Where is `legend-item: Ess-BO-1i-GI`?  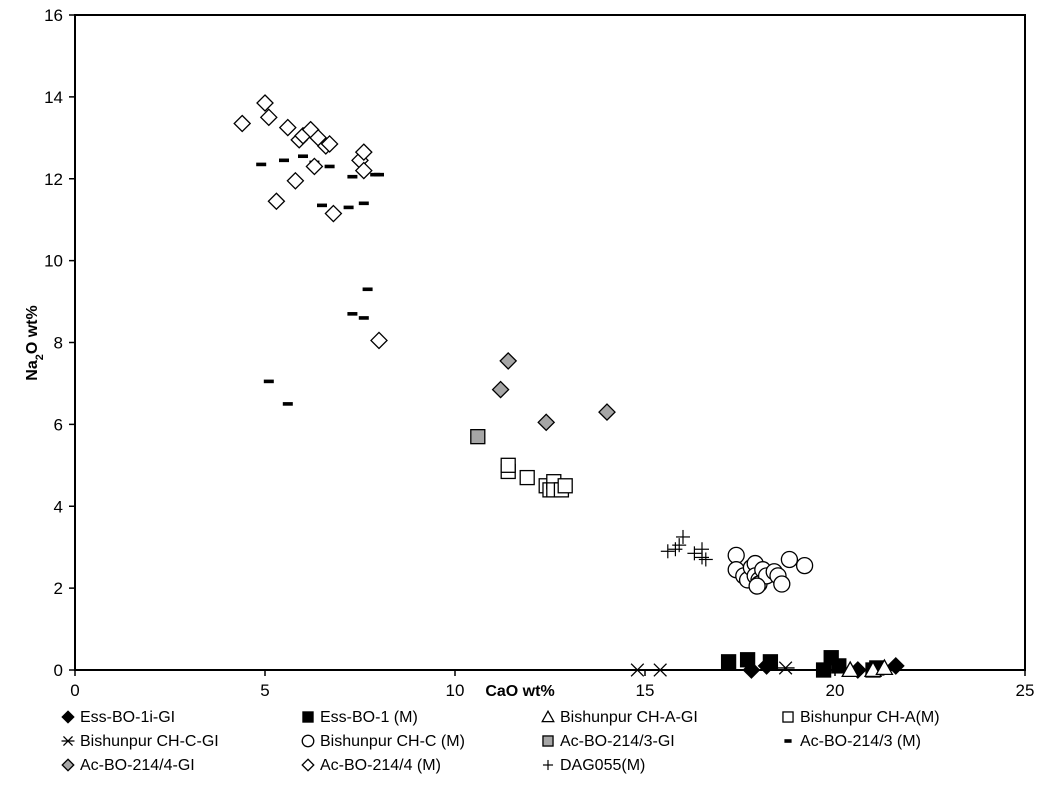 legend-item: Ess-BO-1i-GI is located at coordinates (118, 717).